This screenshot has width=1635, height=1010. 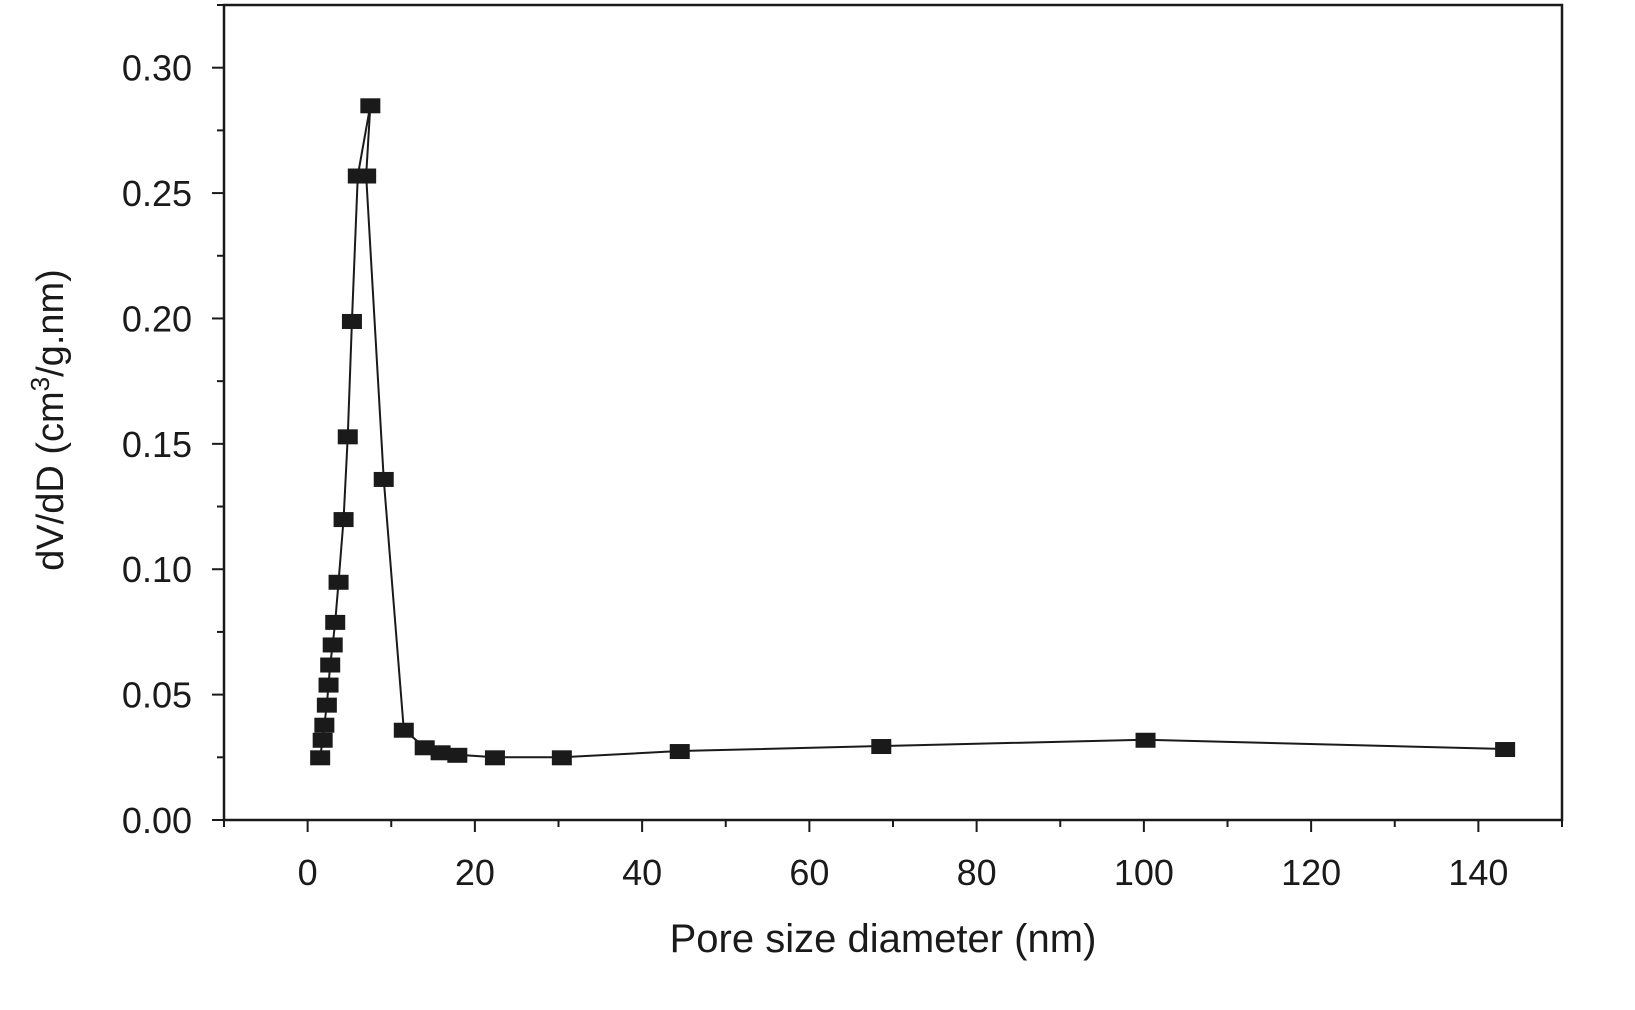 I want to click on x-tick-label: 120, so click(x=1311, y=872).